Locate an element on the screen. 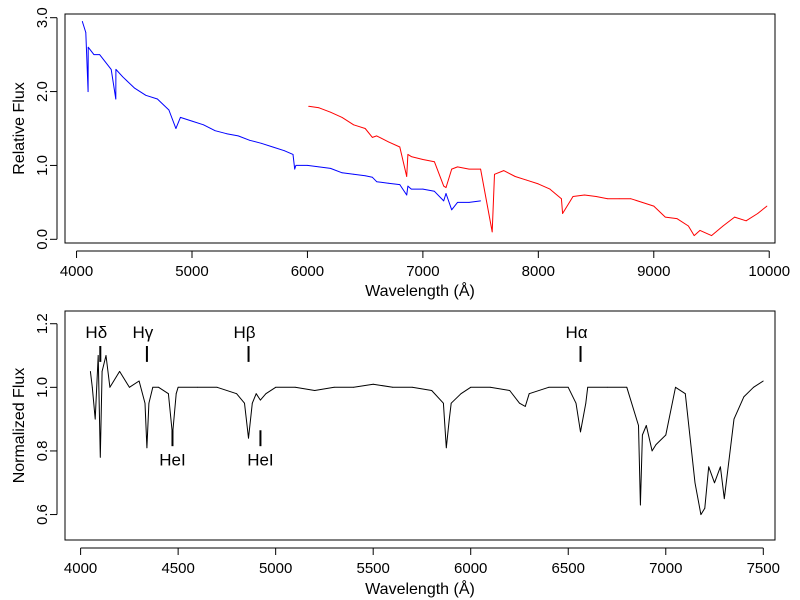 Image resolution: width=800 pixels, height=600 pixels. x-tick-label: 5500 is located at coordinates (372, 568).